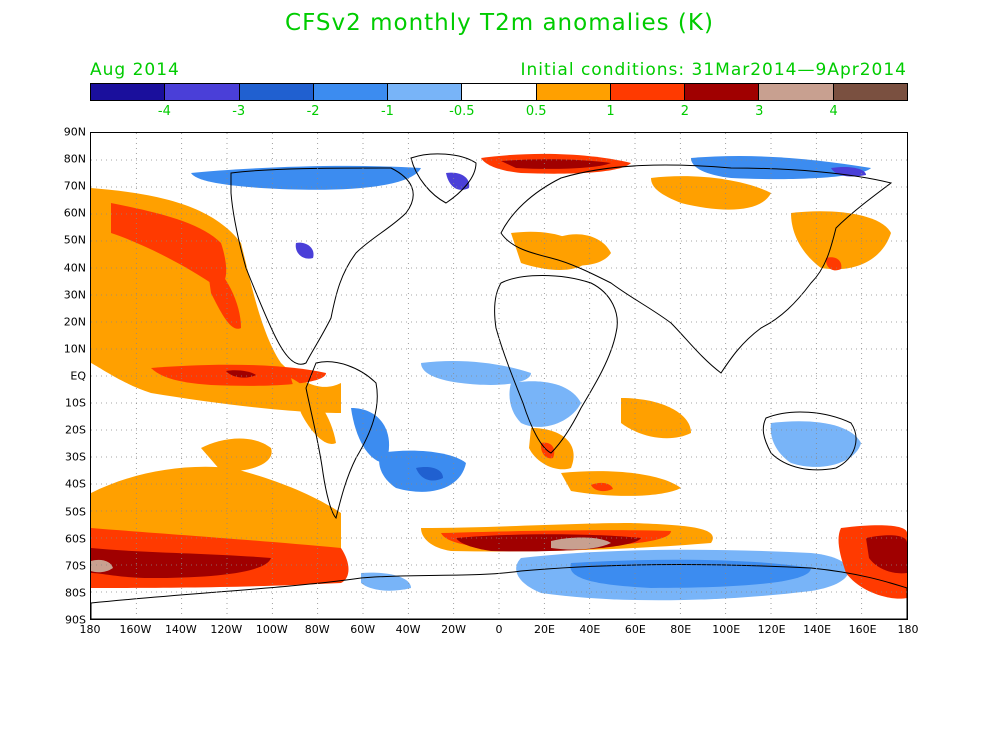 Image resolution: width=999 pixels, height=750 pixels. What do you see at coordinates (180, 629) in the screenshot?
I see `longitude-label: 140W` at bounding box center [180, 629].